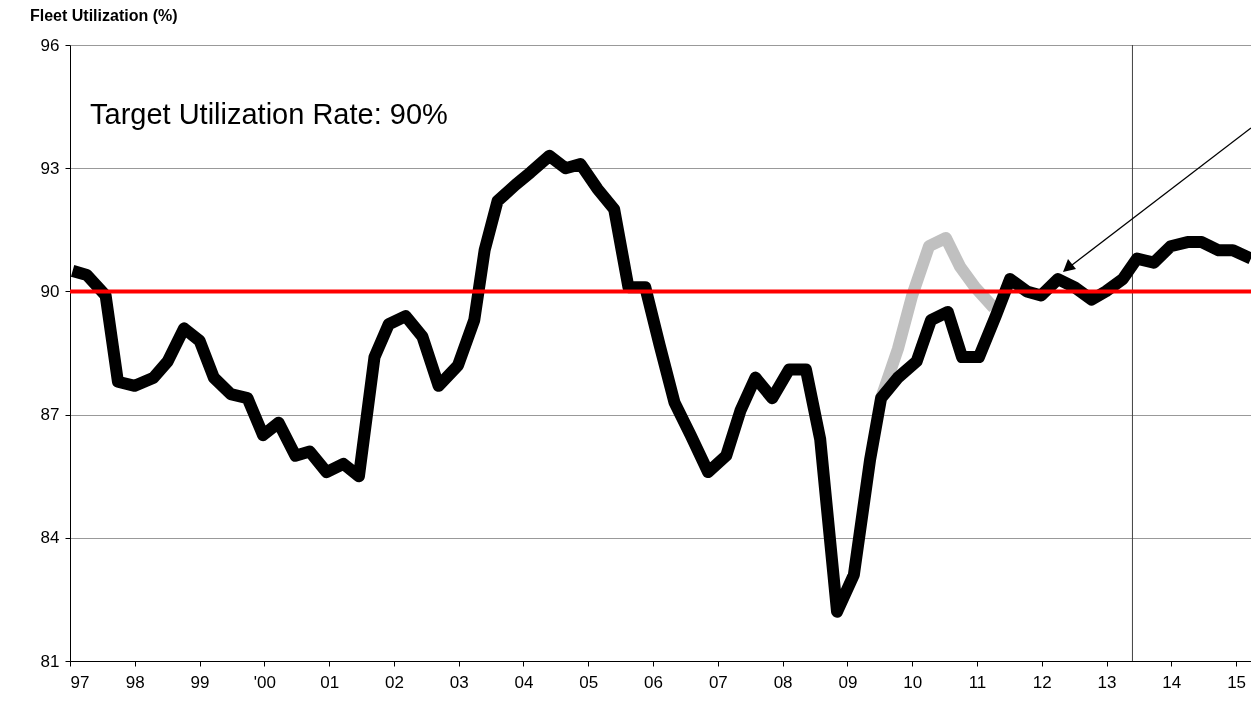 This screenshot has height=711, width=1251. I want to click on y-tick-label: 93, so click(50, 168).